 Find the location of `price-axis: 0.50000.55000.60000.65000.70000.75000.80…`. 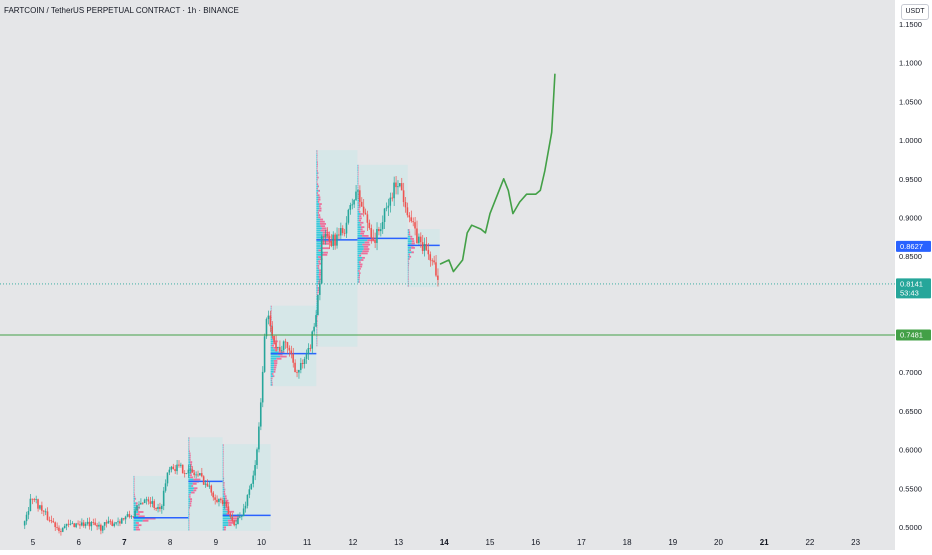

price-axis: 0.50000.55000.60000.65000.70000.75000.80… is located at coordinates (913, 275).